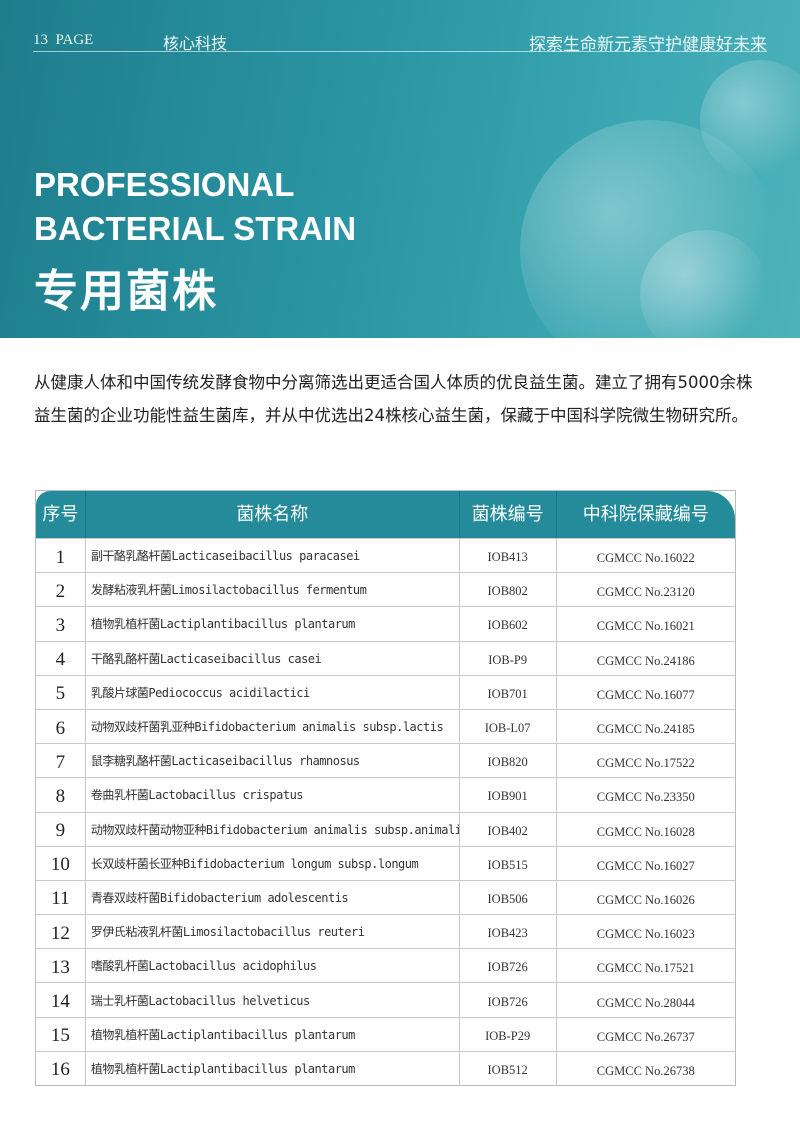 The height and width of the screenshot is (1131, 800). I want to click on cell-strain-code: IOB-P9, so click(508, 658).